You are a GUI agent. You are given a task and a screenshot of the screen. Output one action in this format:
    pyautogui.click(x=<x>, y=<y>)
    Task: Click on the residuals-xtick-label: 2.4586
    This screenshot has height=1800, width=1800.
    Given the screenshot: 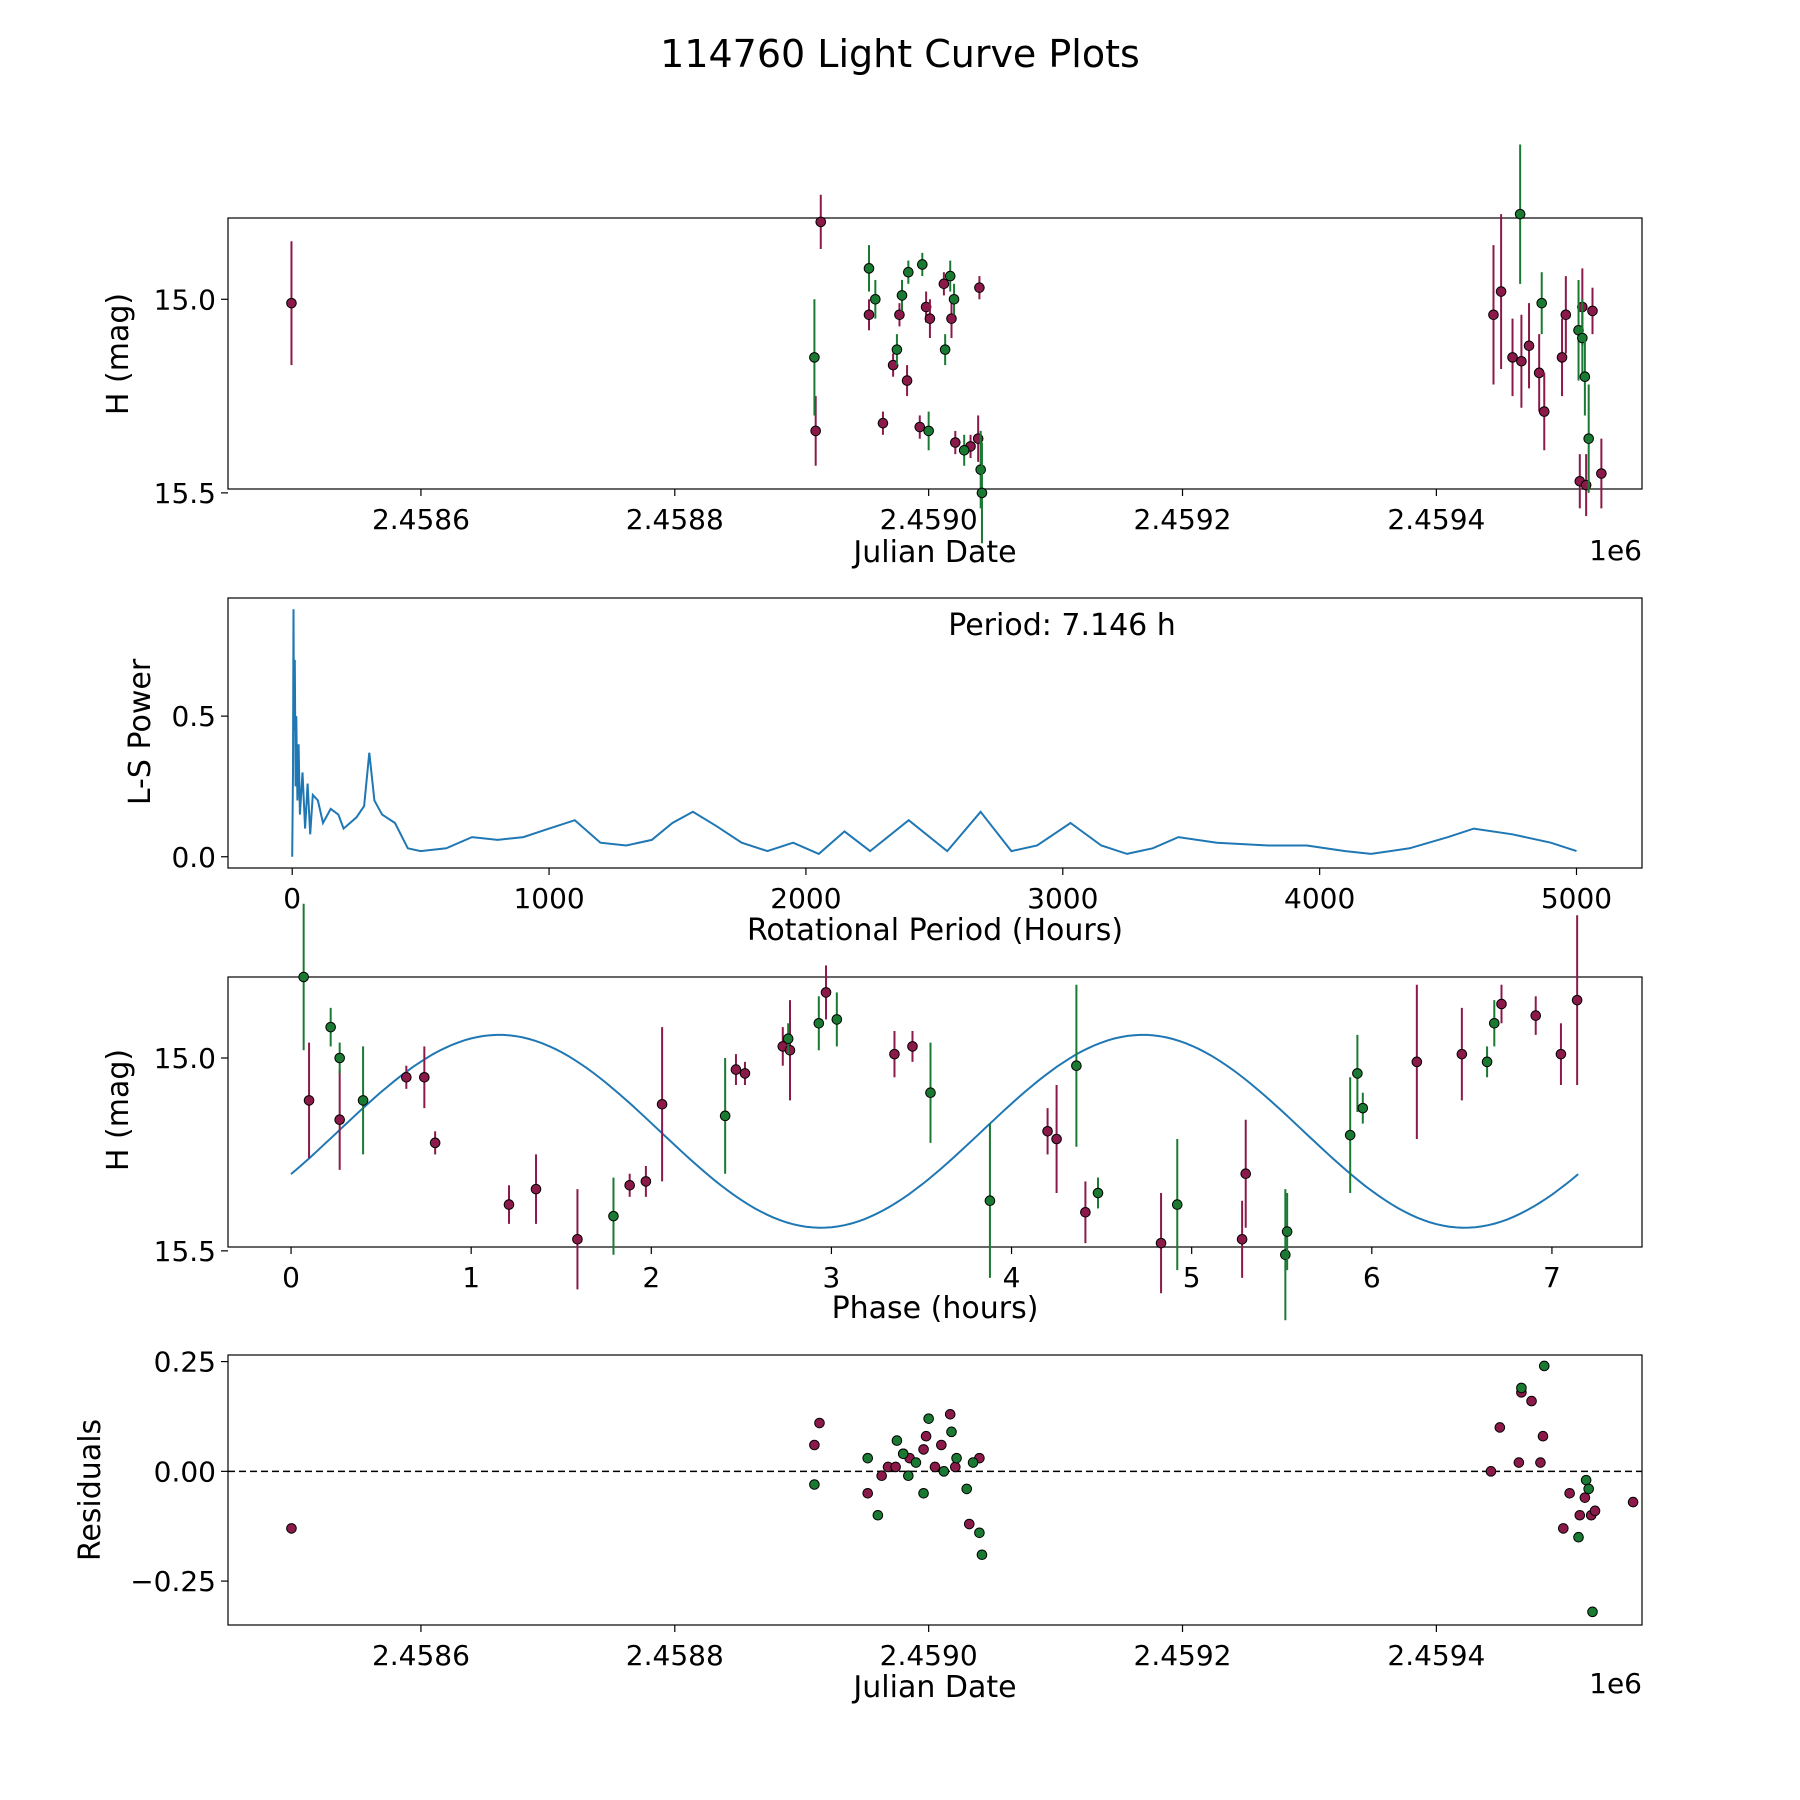 What is the action you would take?
    pyautogui.click(x=421, y=1655)
    